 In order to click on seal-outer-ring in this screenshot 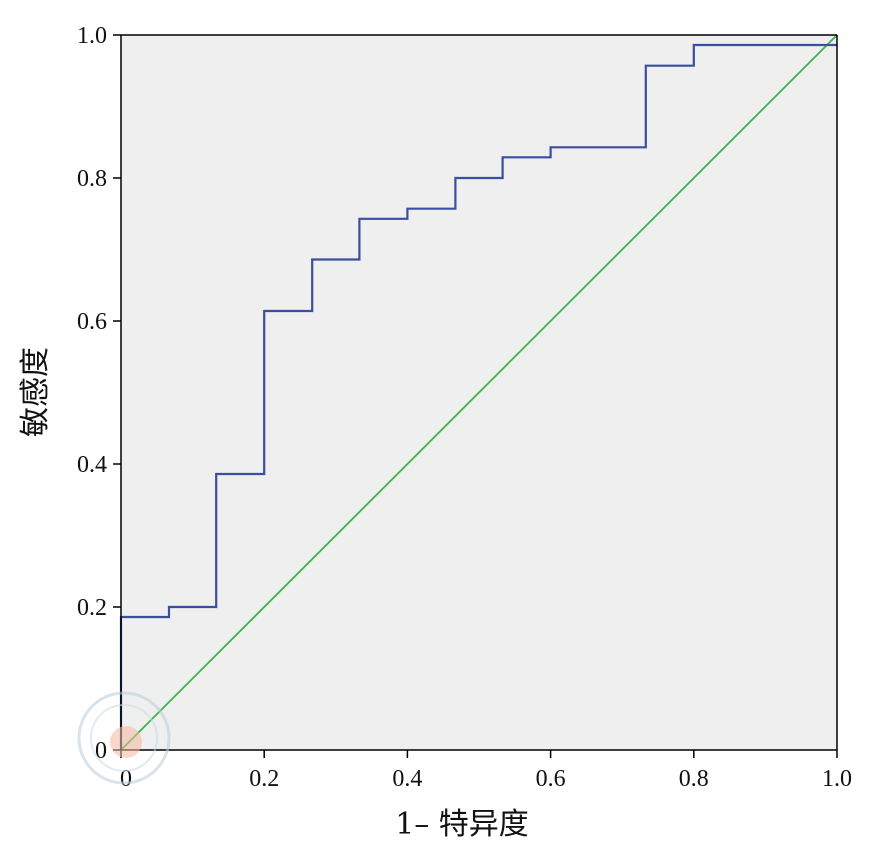, I will do `click(124, 738)`.